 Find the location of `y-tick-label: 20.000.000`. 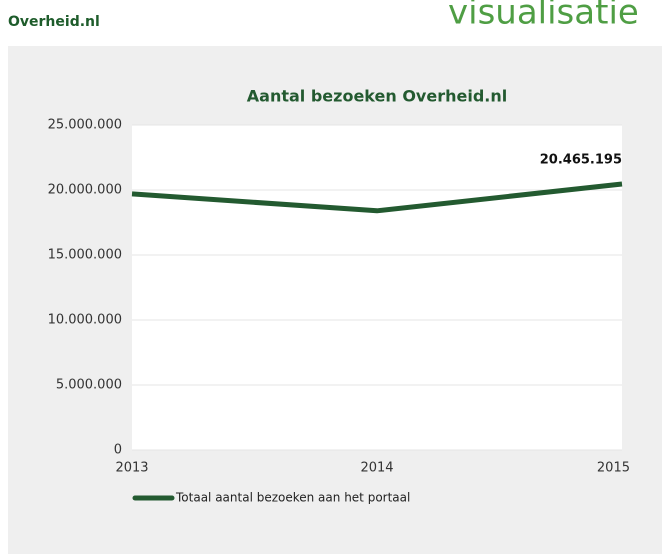

y-tick-label: 20.000.000 is located at coordinates (85, 190).